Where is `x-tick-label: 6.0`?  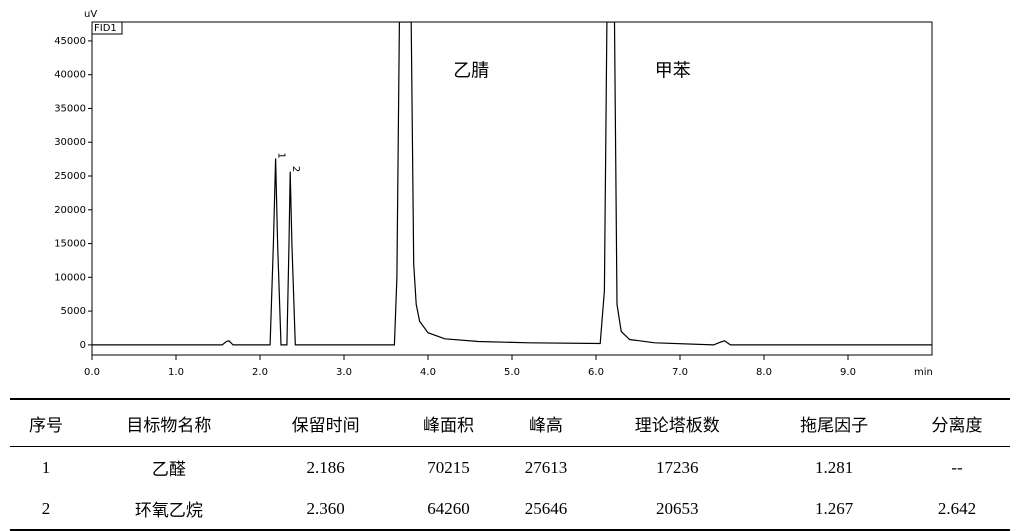 x-tick-label: 6.0 is located at coordinates (596, 372).